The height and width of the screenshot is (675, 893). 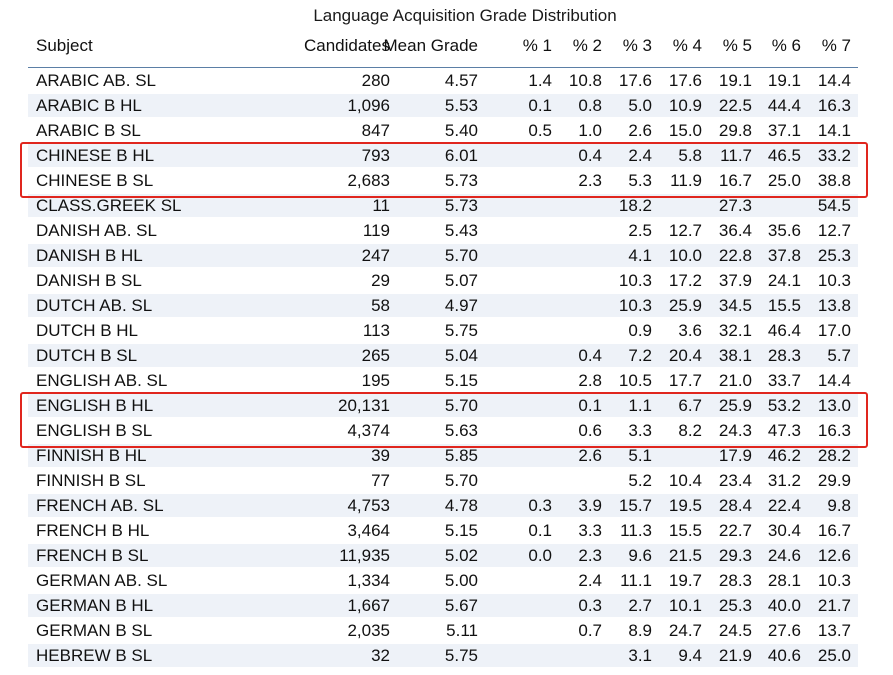 I want to click on cell-pct-7: 38.8, so click(x=834, y=180).